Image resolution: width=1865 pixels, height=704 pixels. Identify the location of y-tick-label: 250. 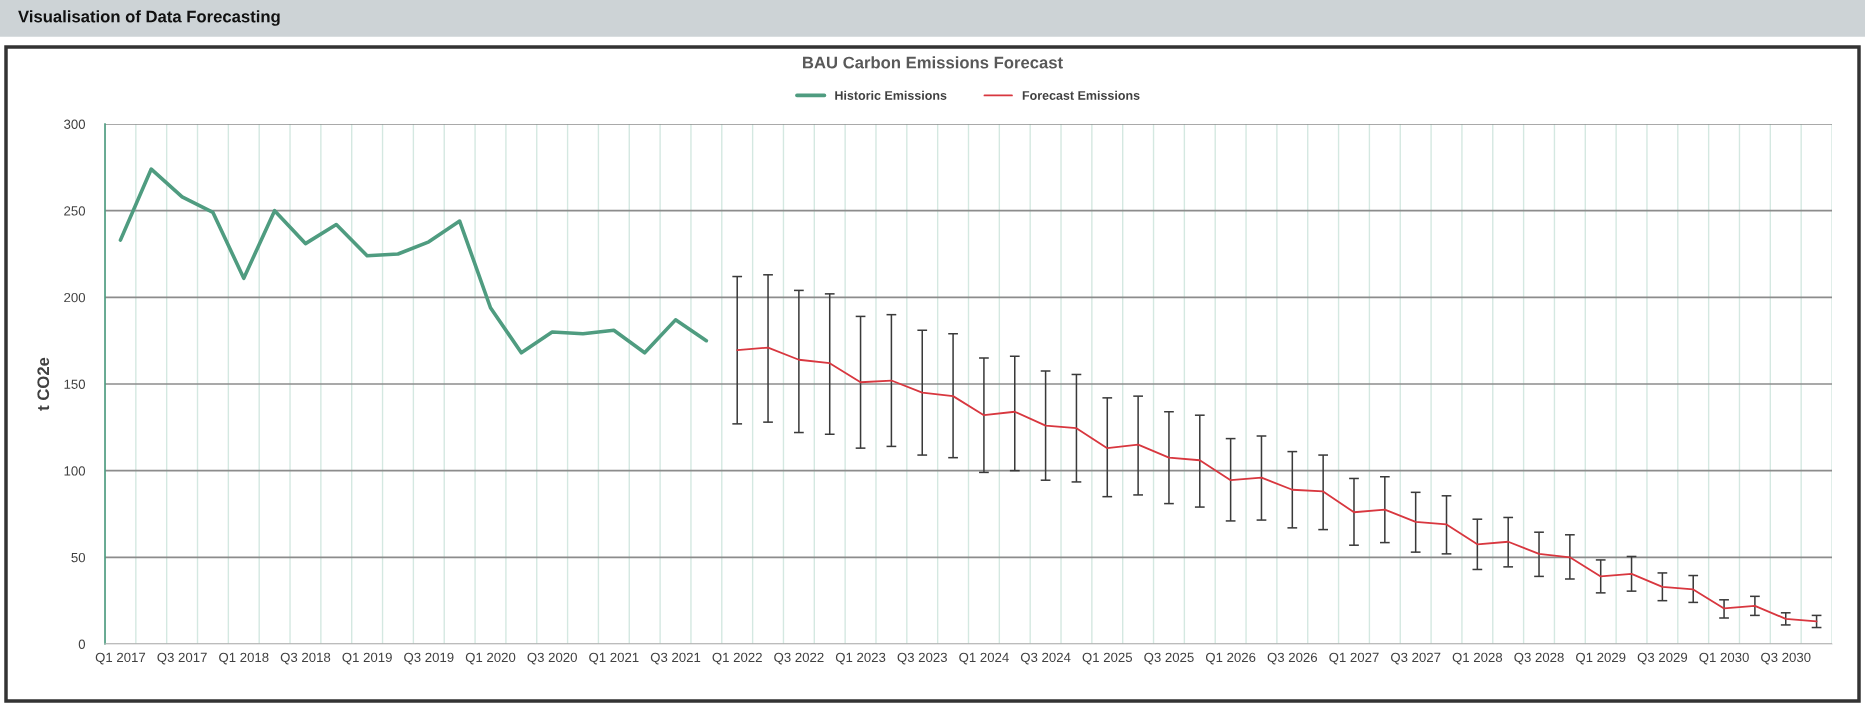
(75, 211).